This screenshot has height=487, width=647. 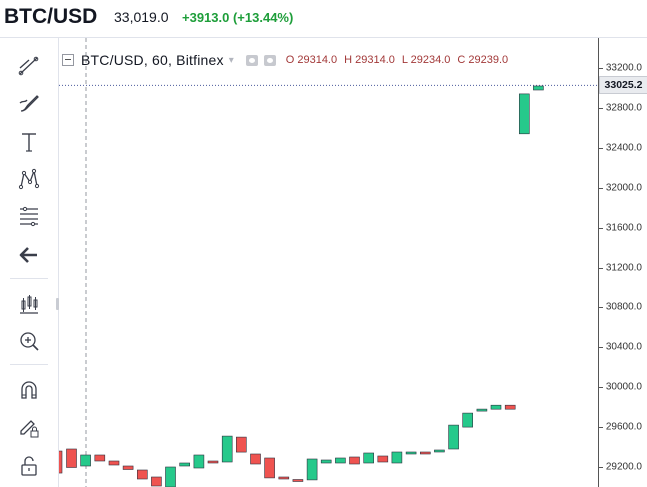 What do you see at coordinates (323, 37) in the screenshot?
I see `header-divider` at bounding box center [323, 37].